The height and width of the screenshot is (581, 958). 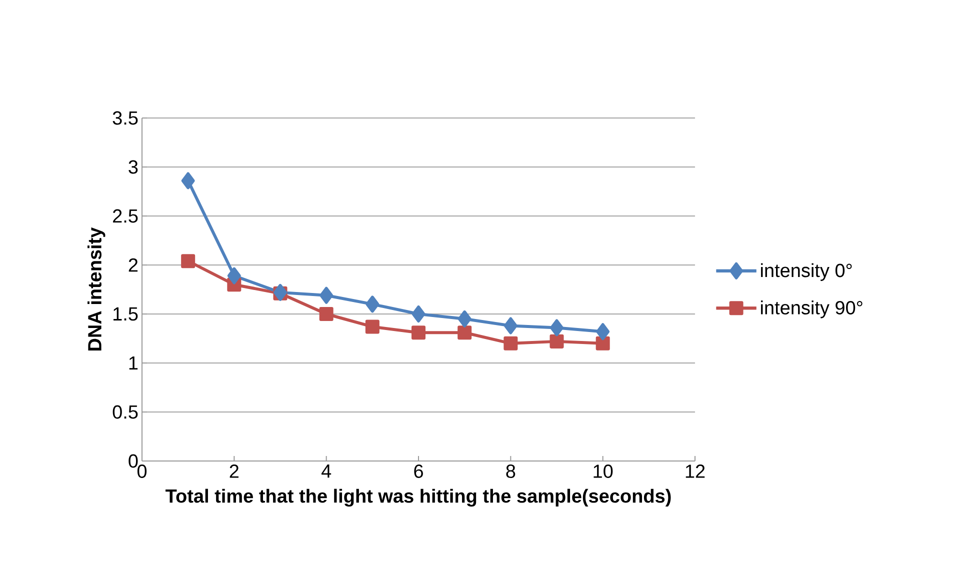 What do you see at coordinates (133, 461) in the screenshot?
I see `y-tick-label: 0` at bounding box center [133, 461].